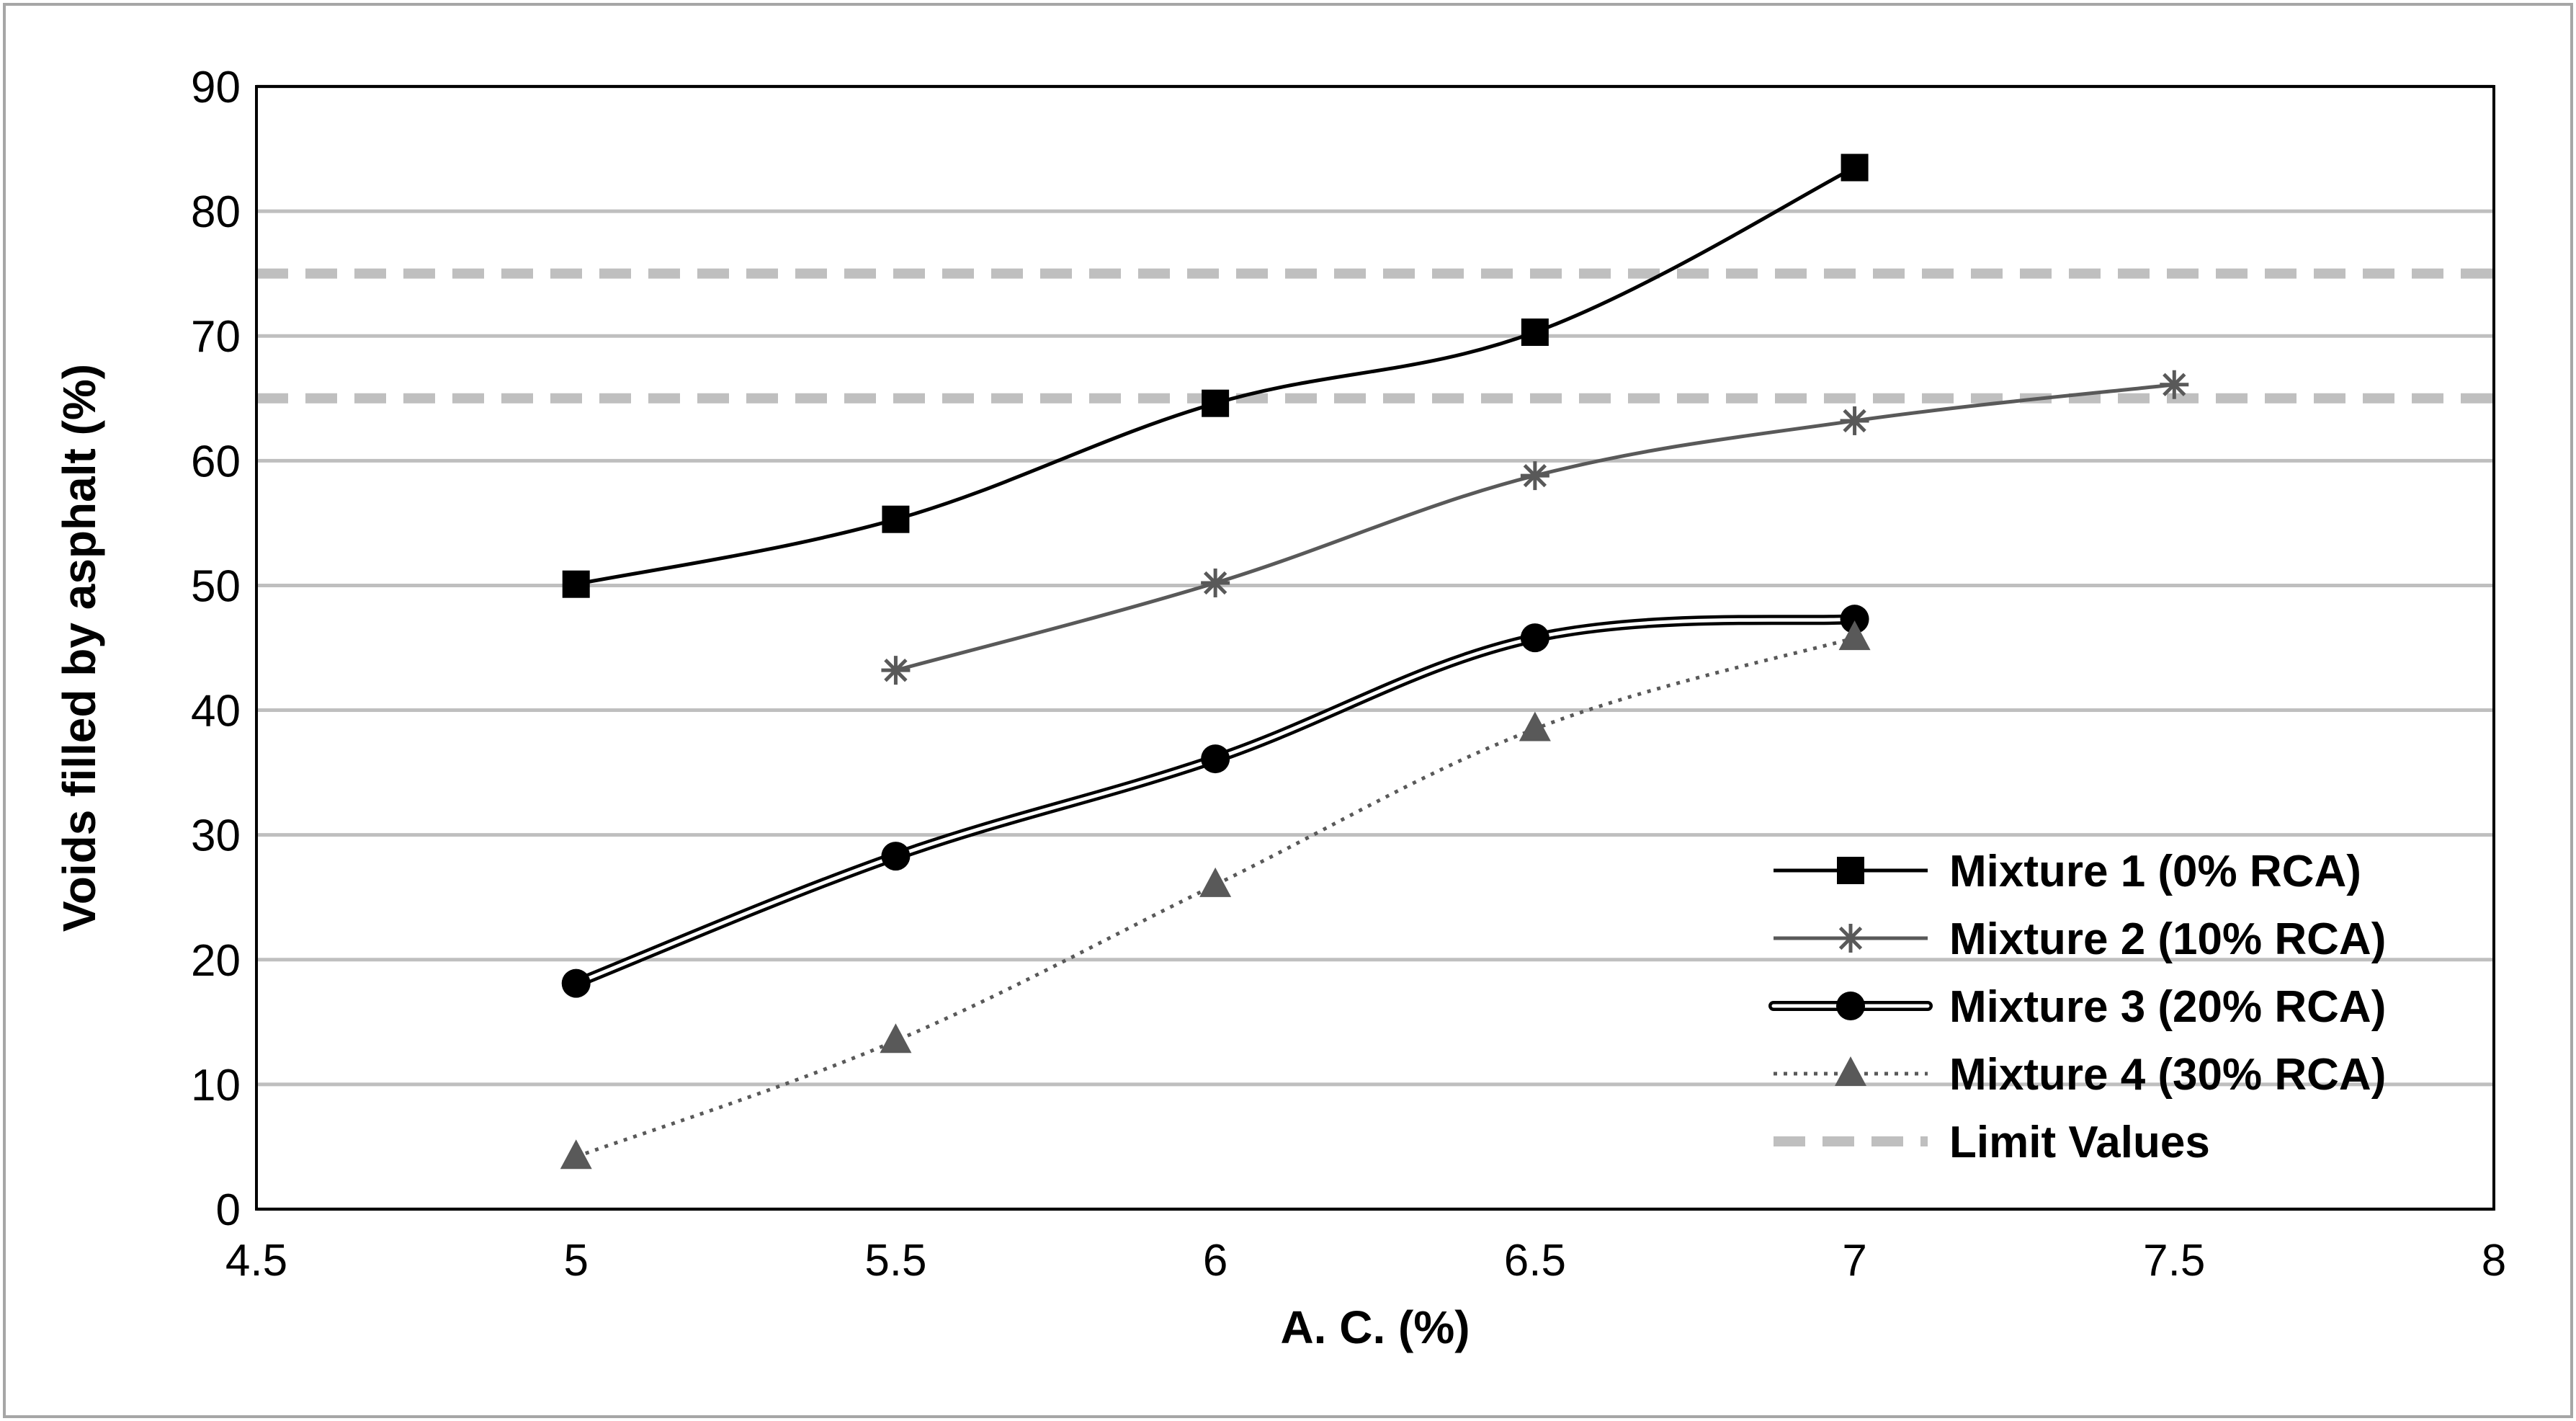  I want to click on legend-label-4: Mixture 4 (30% RCA), so click(2167, 1075).